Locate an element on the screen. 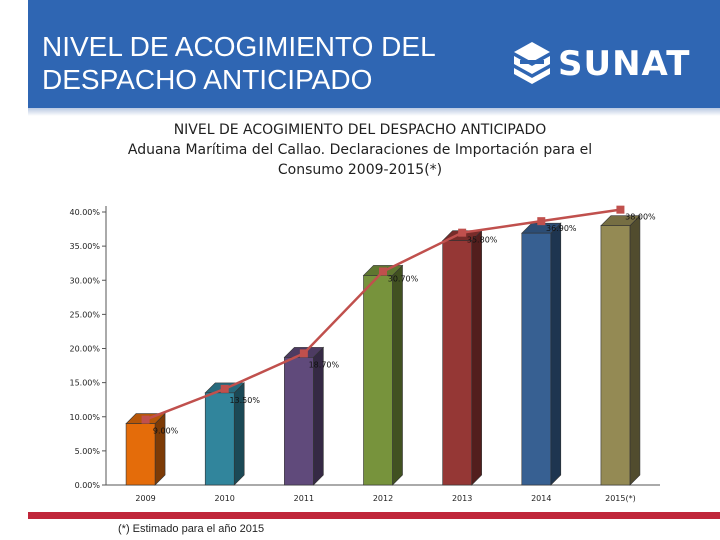 The width and height of the screenshot is (720, 540). y-tick-label: 15.00% is located at coordinates (84, 383).